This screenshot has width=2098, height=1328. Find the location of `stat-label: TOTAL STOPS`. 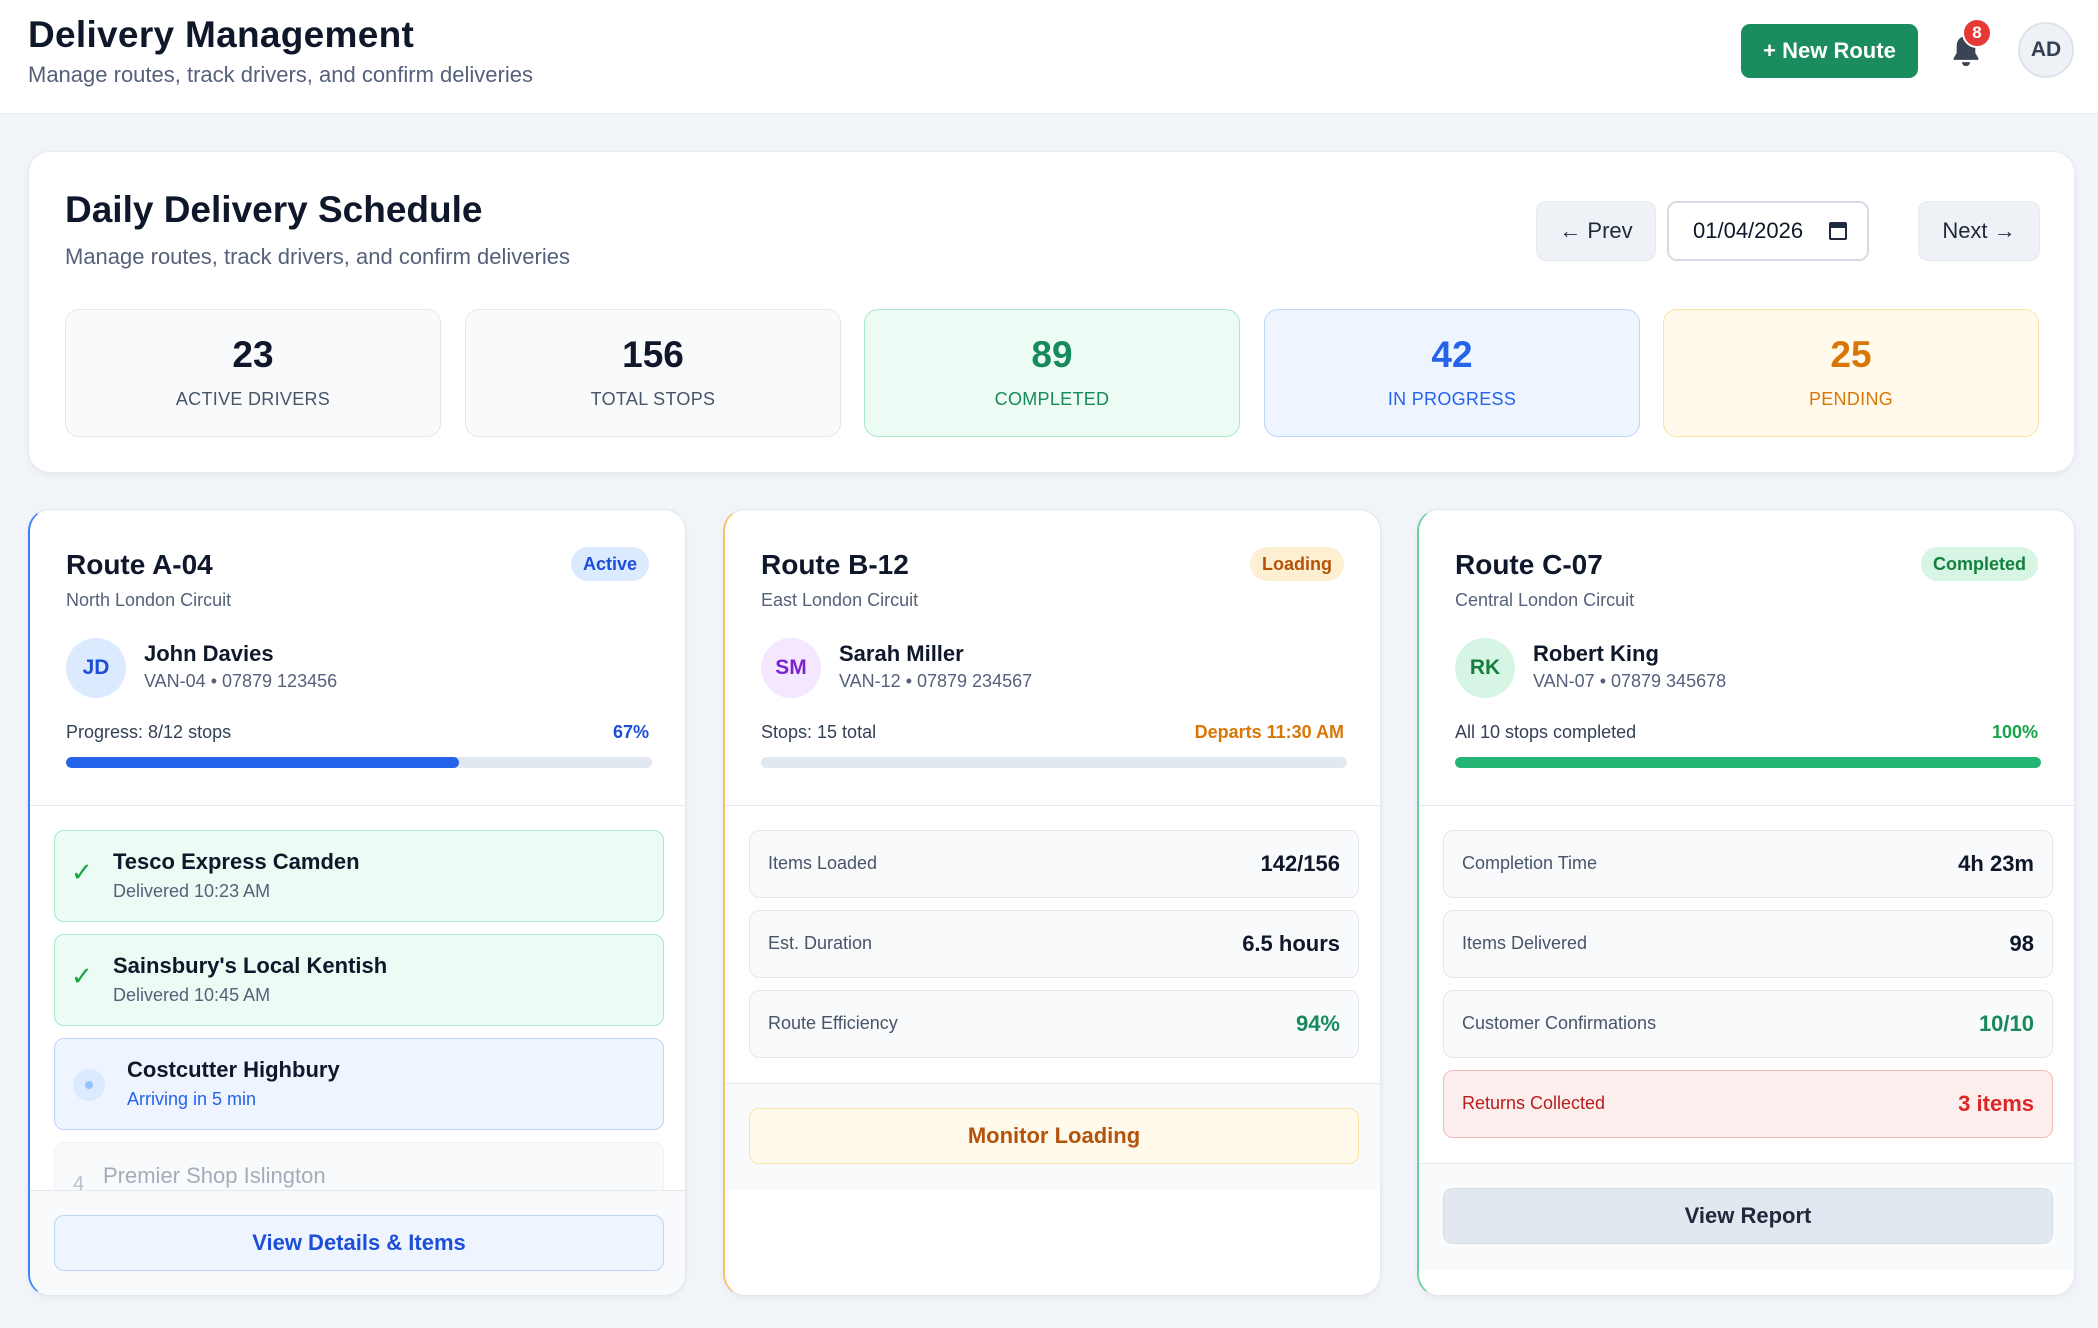

stat-label: TOTAL STOPS is located at coordinates (653, 399).